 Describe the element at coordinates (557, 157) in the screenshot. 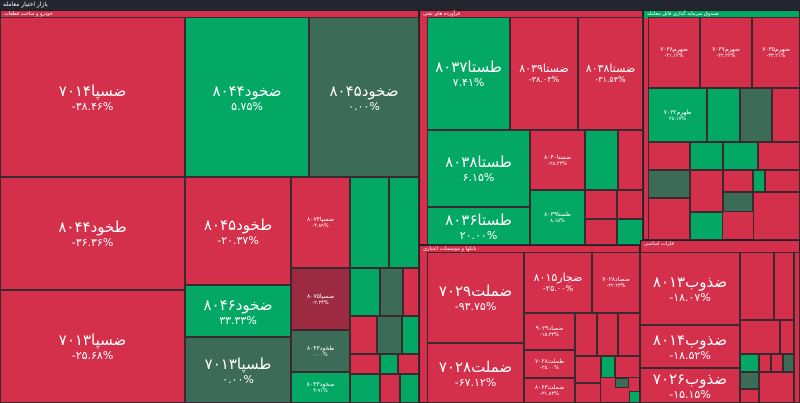

I see `tile-symbol: ضستا۸۰۴۰` at that location.